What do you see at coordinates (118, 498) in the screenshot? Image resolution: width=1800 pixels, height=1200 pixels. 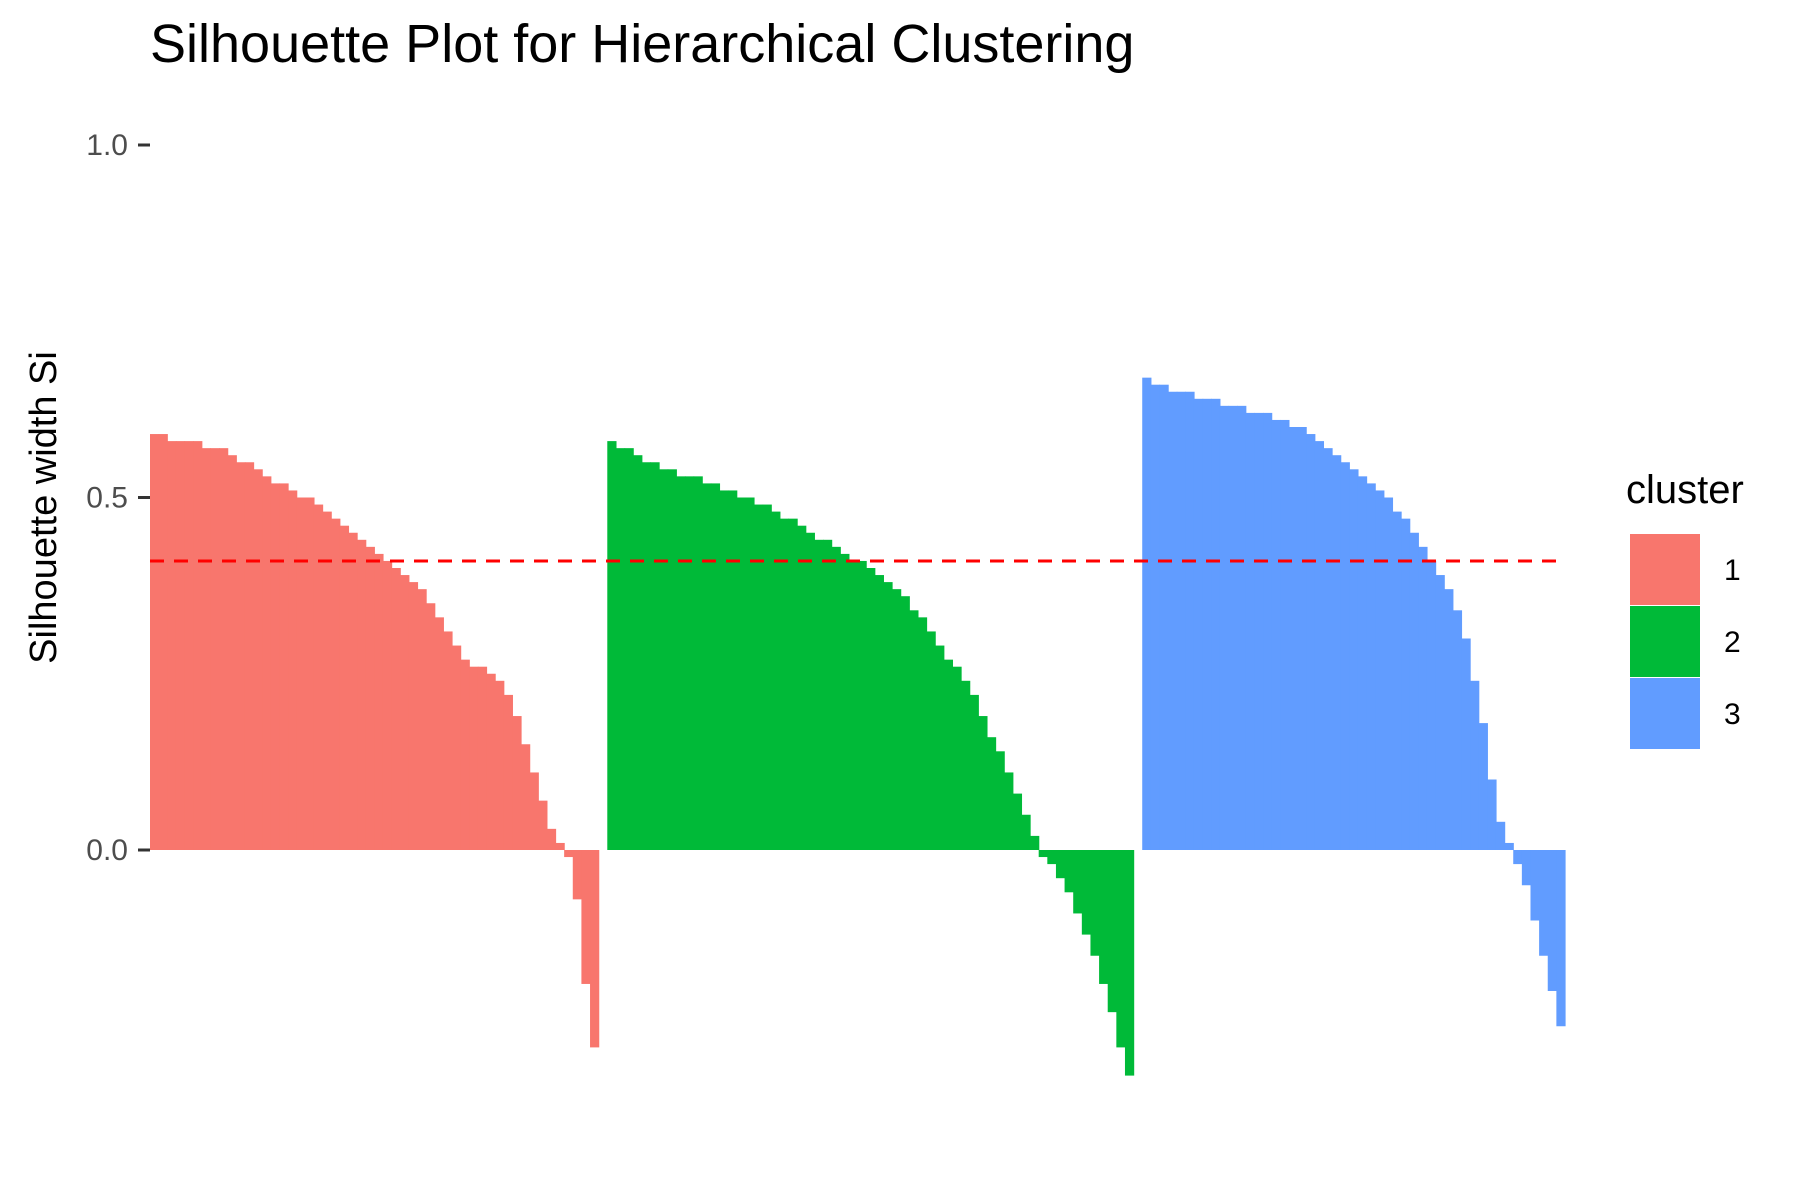 I see `y-axis: 0.0 0.5 1.0` at bounding box center [118, 498].